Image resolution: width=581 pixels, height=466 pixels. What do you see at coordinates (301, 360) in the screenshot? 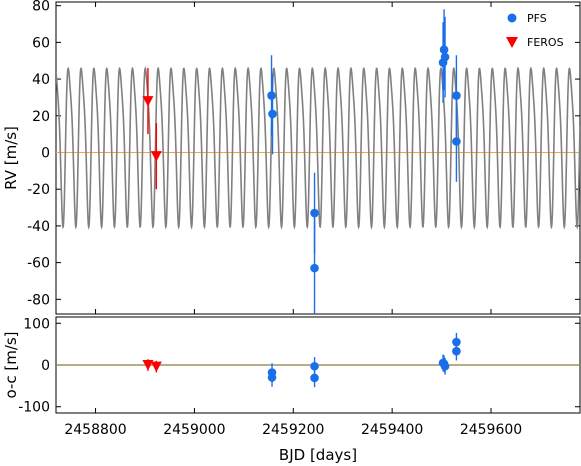
I see `residuals-data-points` at bounding box center [301, 360].